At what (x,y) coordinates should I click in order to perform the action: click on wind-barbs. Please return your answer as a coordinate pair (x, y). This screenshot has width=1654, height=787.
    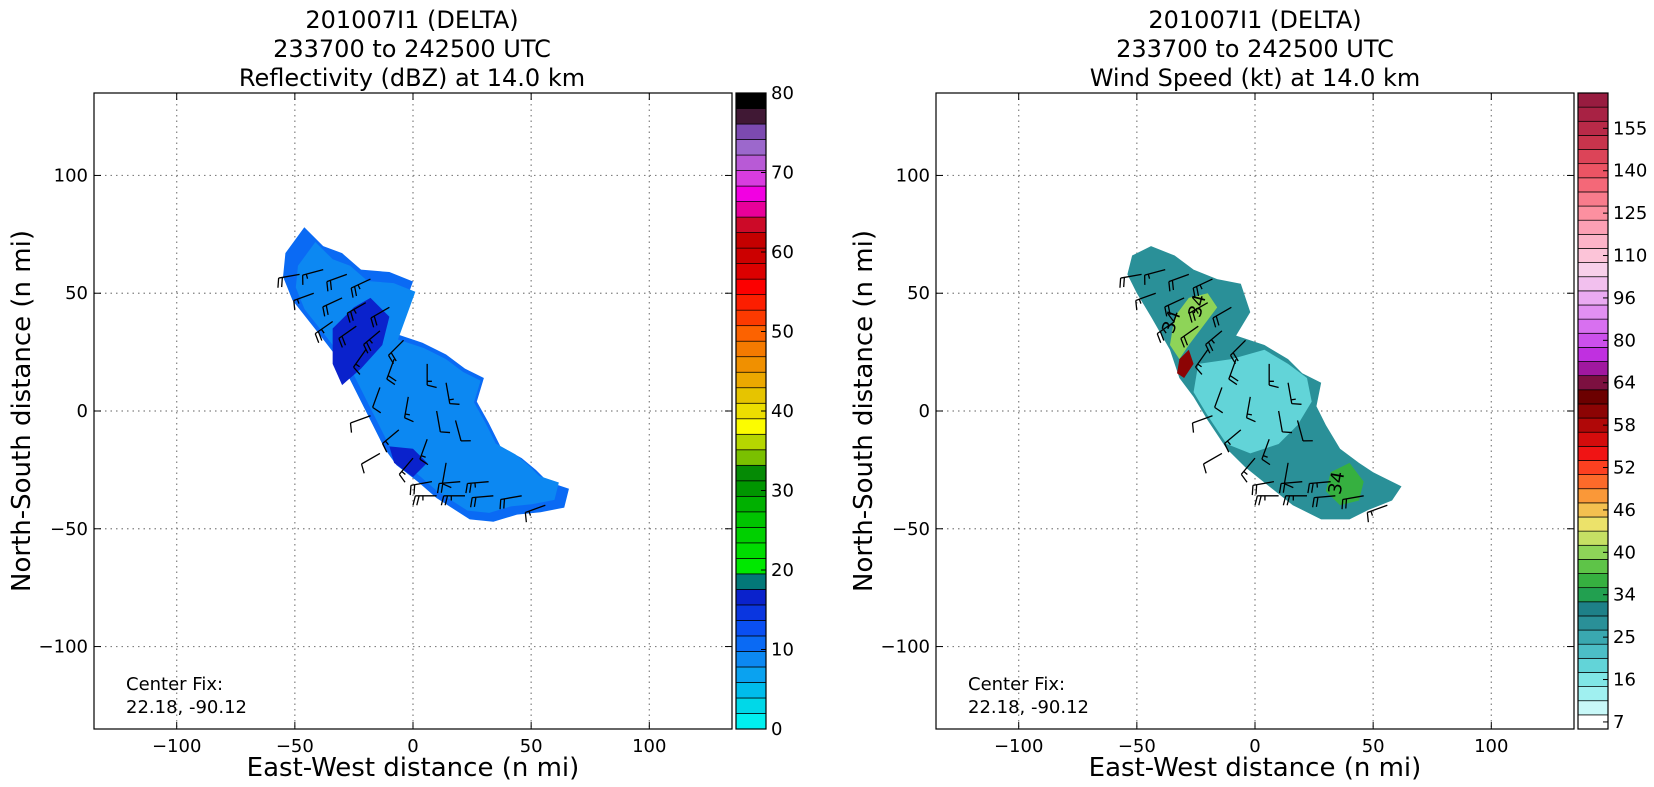
    Looking at the image, I should click on (411, 396).